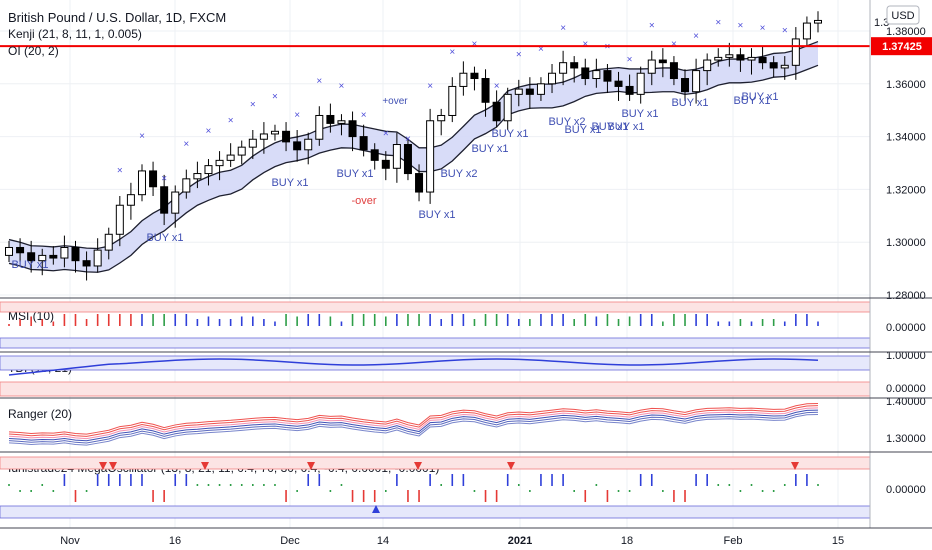  What do you see at coordinates (33, 51) in the screenshot?
I see `oi-label: OI (20, 2)` at bounding box center [33, 51].